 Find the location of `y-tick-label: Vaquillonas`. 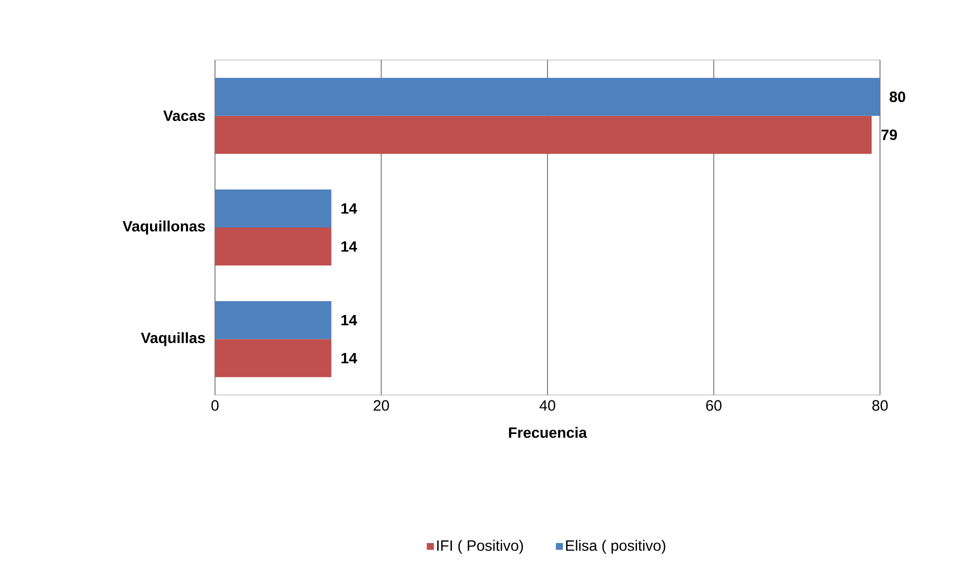

y-tick-label: Vaquillonas is located at coordinates (163, 227).